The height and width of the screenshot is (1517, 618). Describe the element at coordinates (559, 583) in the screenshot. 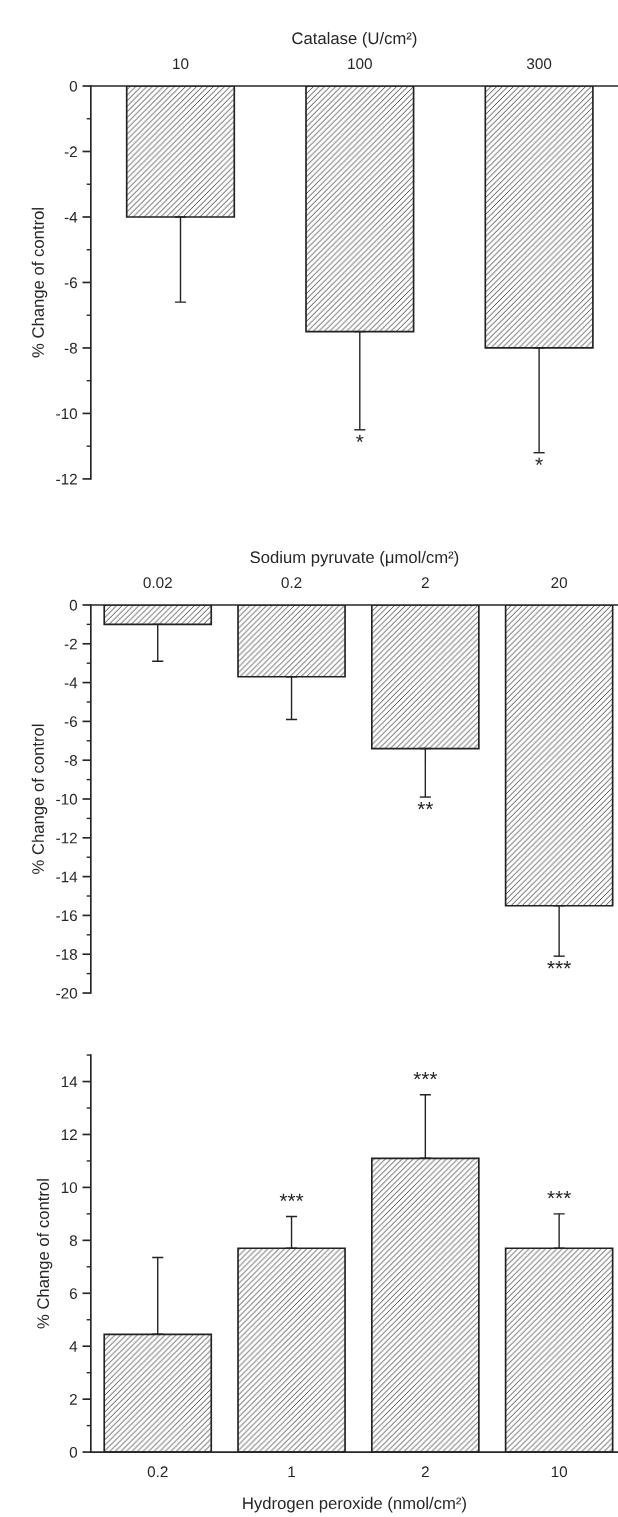

I see `x-tick-label: 20` at that location.